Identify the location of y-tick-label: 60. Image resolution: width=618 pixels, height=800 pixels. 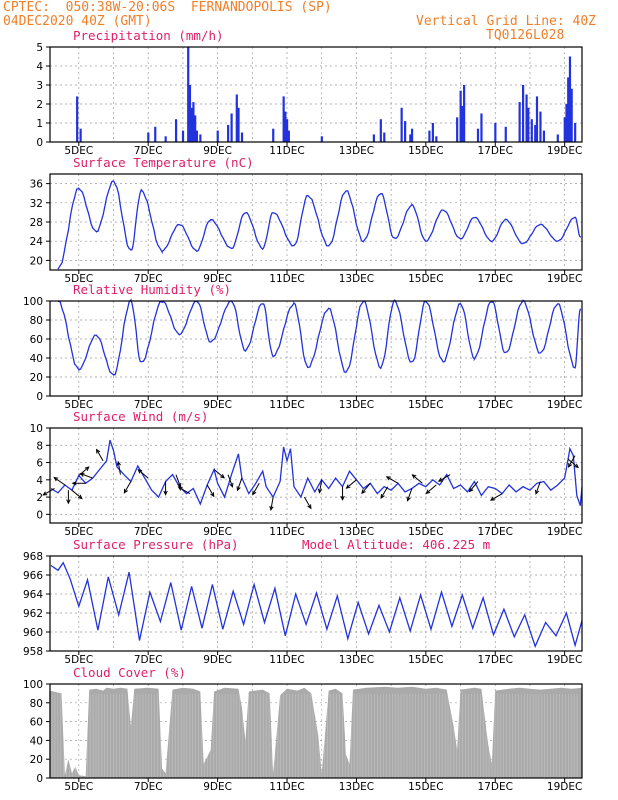
(36, 340).